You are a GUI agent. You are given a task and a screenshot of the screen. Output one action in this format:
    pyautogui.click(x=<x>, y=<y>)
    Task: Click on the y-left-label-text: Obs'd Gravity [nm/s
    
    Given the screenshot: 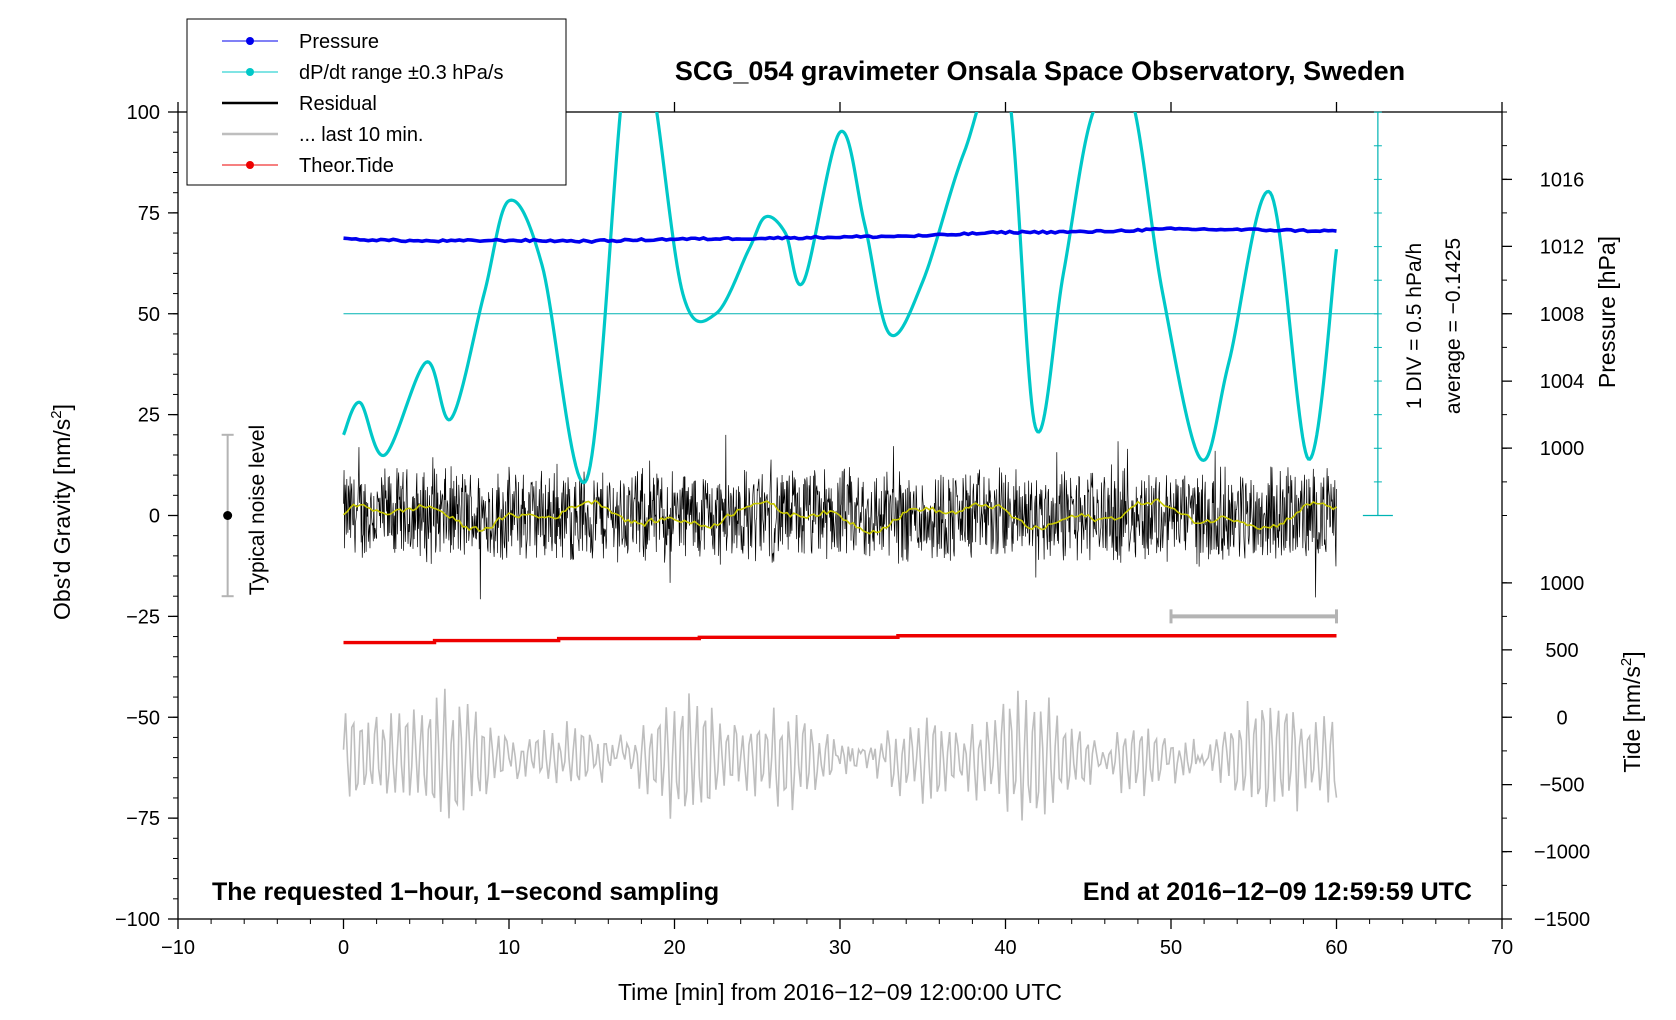 What is the action you would take?
    pyautogui.click(x=62, y=519)
    